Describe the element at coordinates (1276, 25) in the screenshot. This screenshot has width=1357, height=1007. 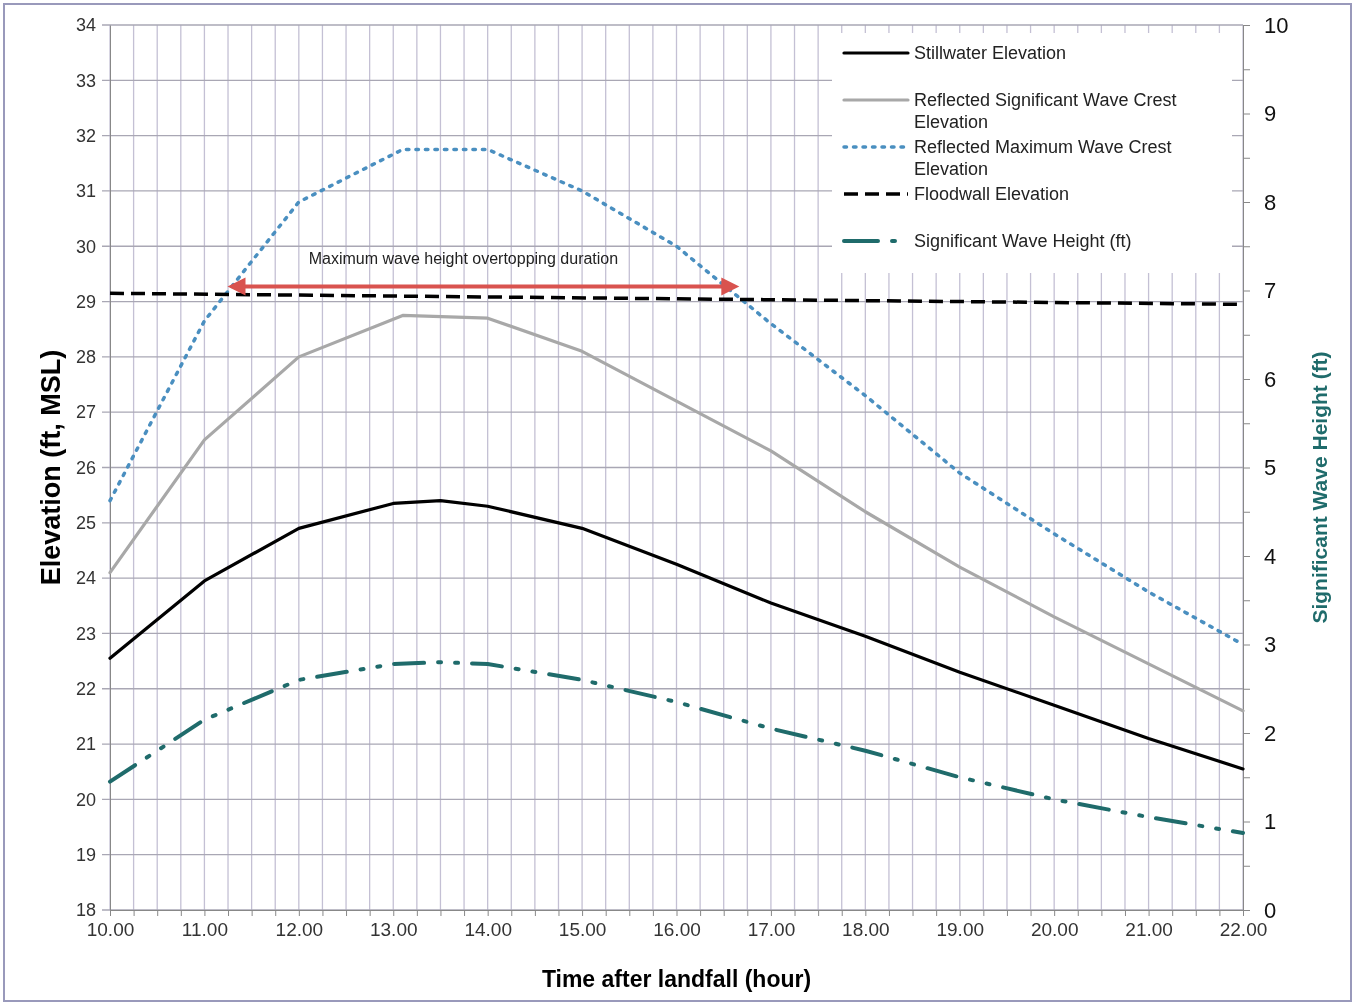
I see `y2-tick-label: 10` at that location.